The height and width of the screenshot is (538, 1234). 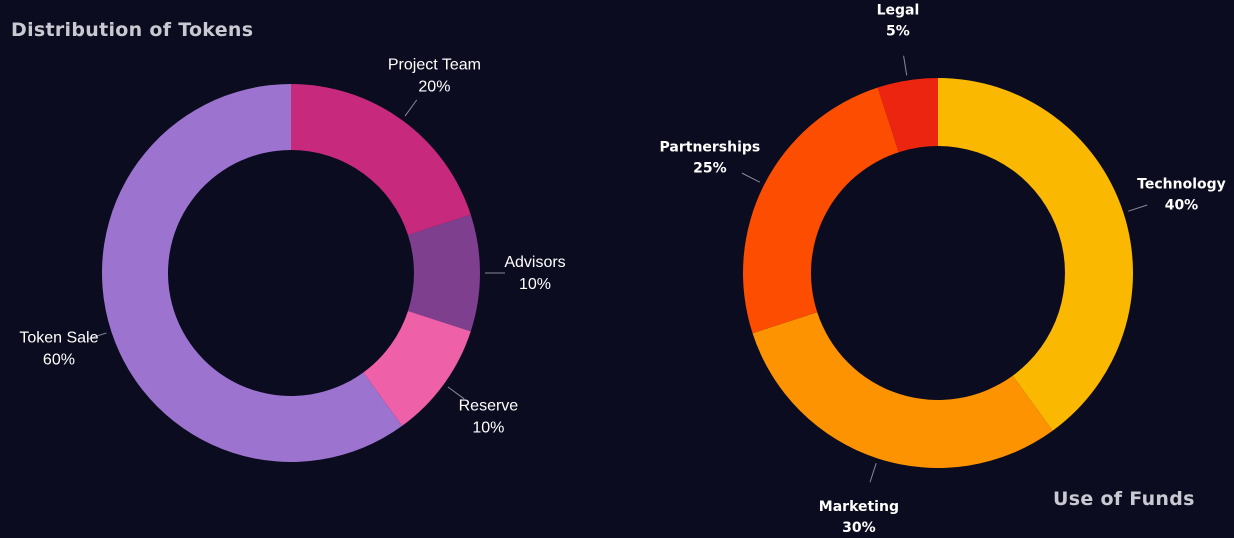 What do you see at coordinates (1138, 208) in the screenshot?
I see `connector-technology` at bounding box center [1138, 208].